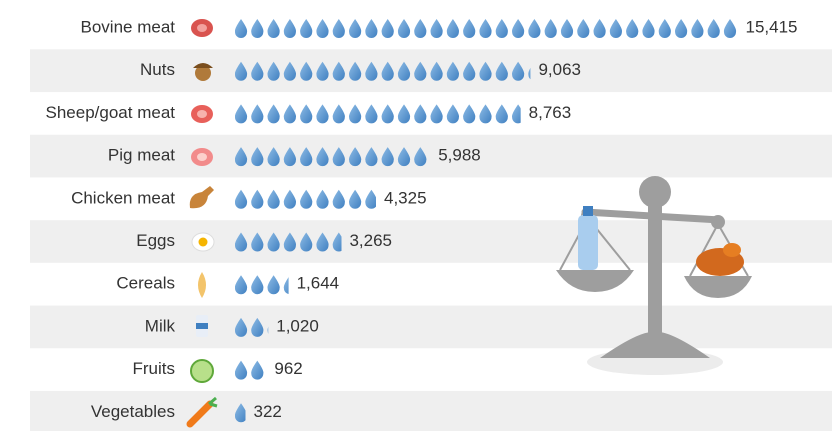 The image size is (832, 431). I want to click on category-label: Nuts, so click(157, 69).